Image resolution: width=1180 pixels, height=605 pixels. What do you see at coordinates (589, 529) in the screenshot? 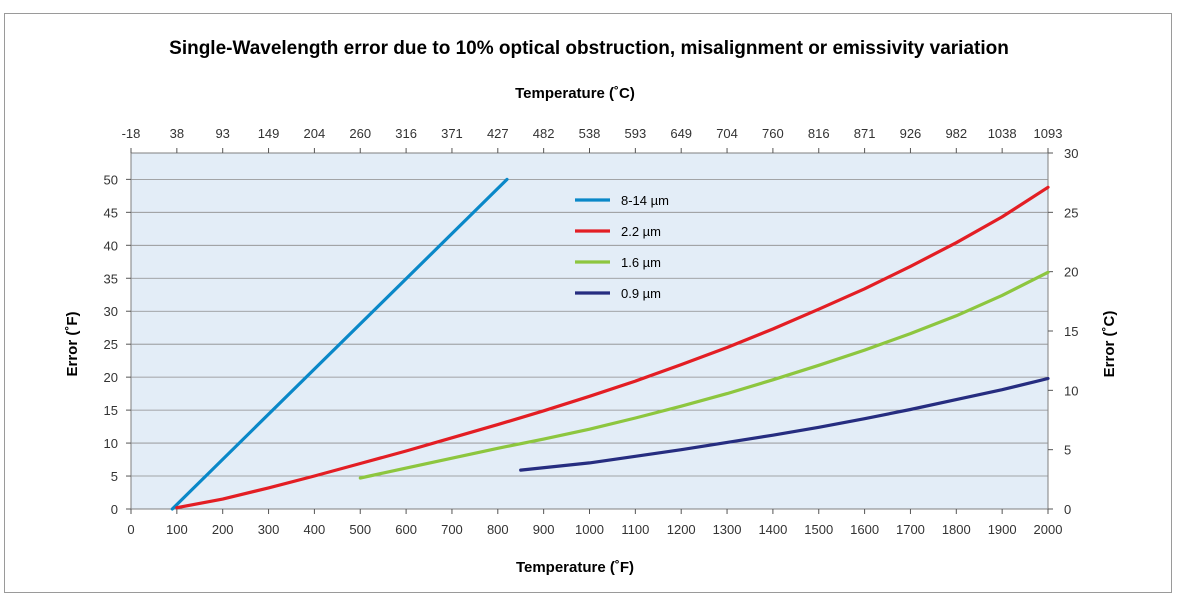
I see `bottom-x-tick-label: 1000` at bounding box center [589, 529].